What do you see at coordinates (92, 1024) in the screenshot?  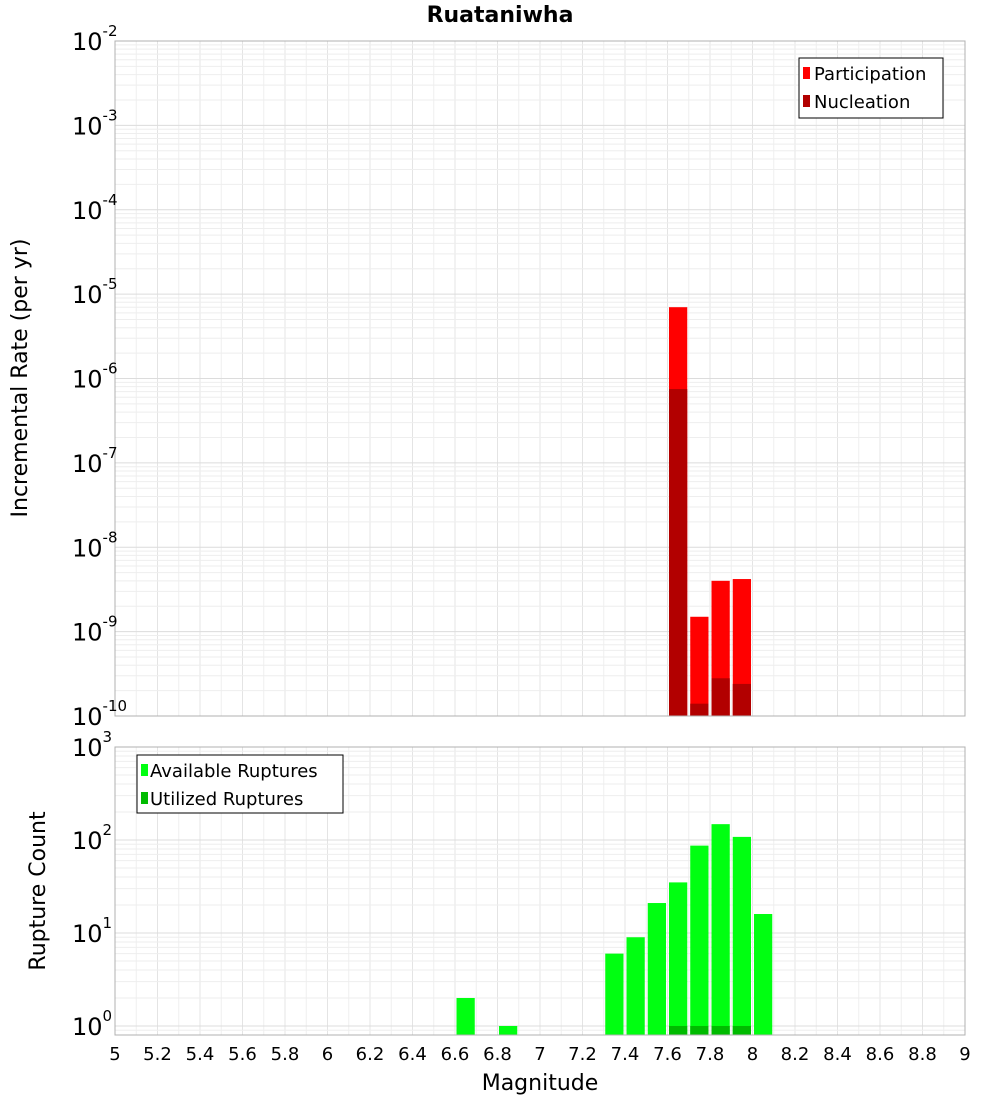 I see `bottom-y-tick-label: 10⁰` at bounding box center [92, 1024].